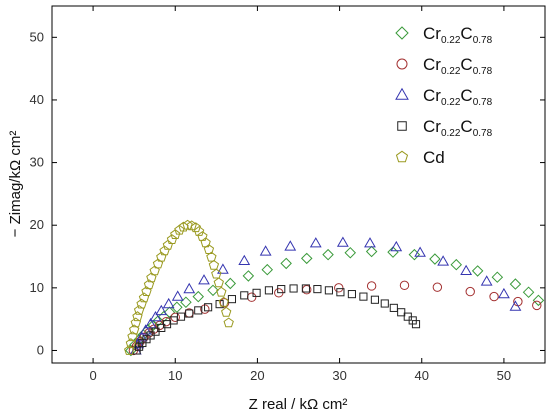 This screenshot has height=419, width=550. I want to click on legend-label: Cd, so click(434, 157).